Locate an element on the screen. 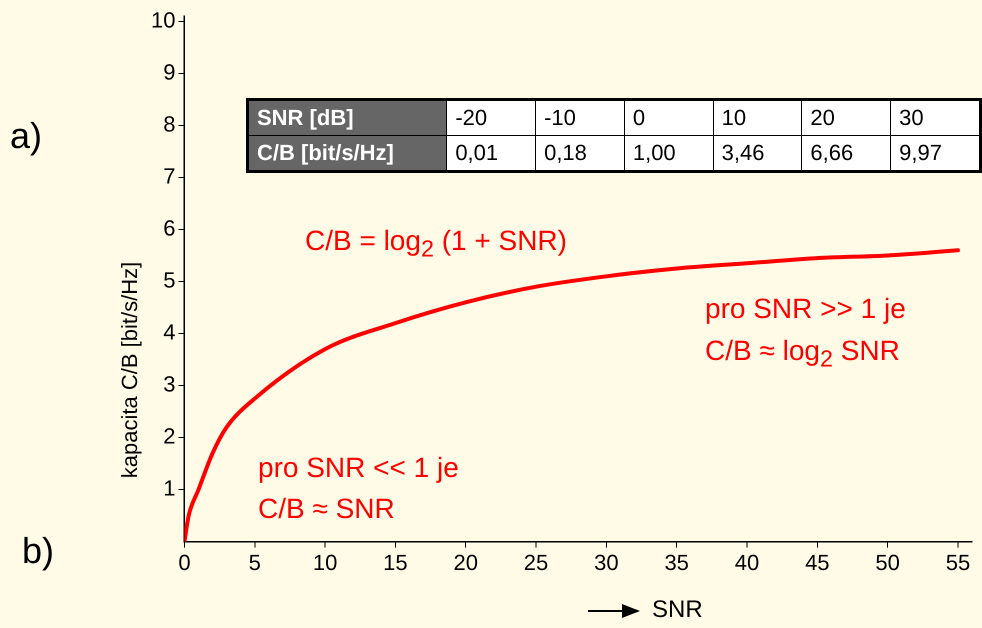 This screenshot has width=982, height=628. x-tick-label: 0 is located at coordinates (184, 562).